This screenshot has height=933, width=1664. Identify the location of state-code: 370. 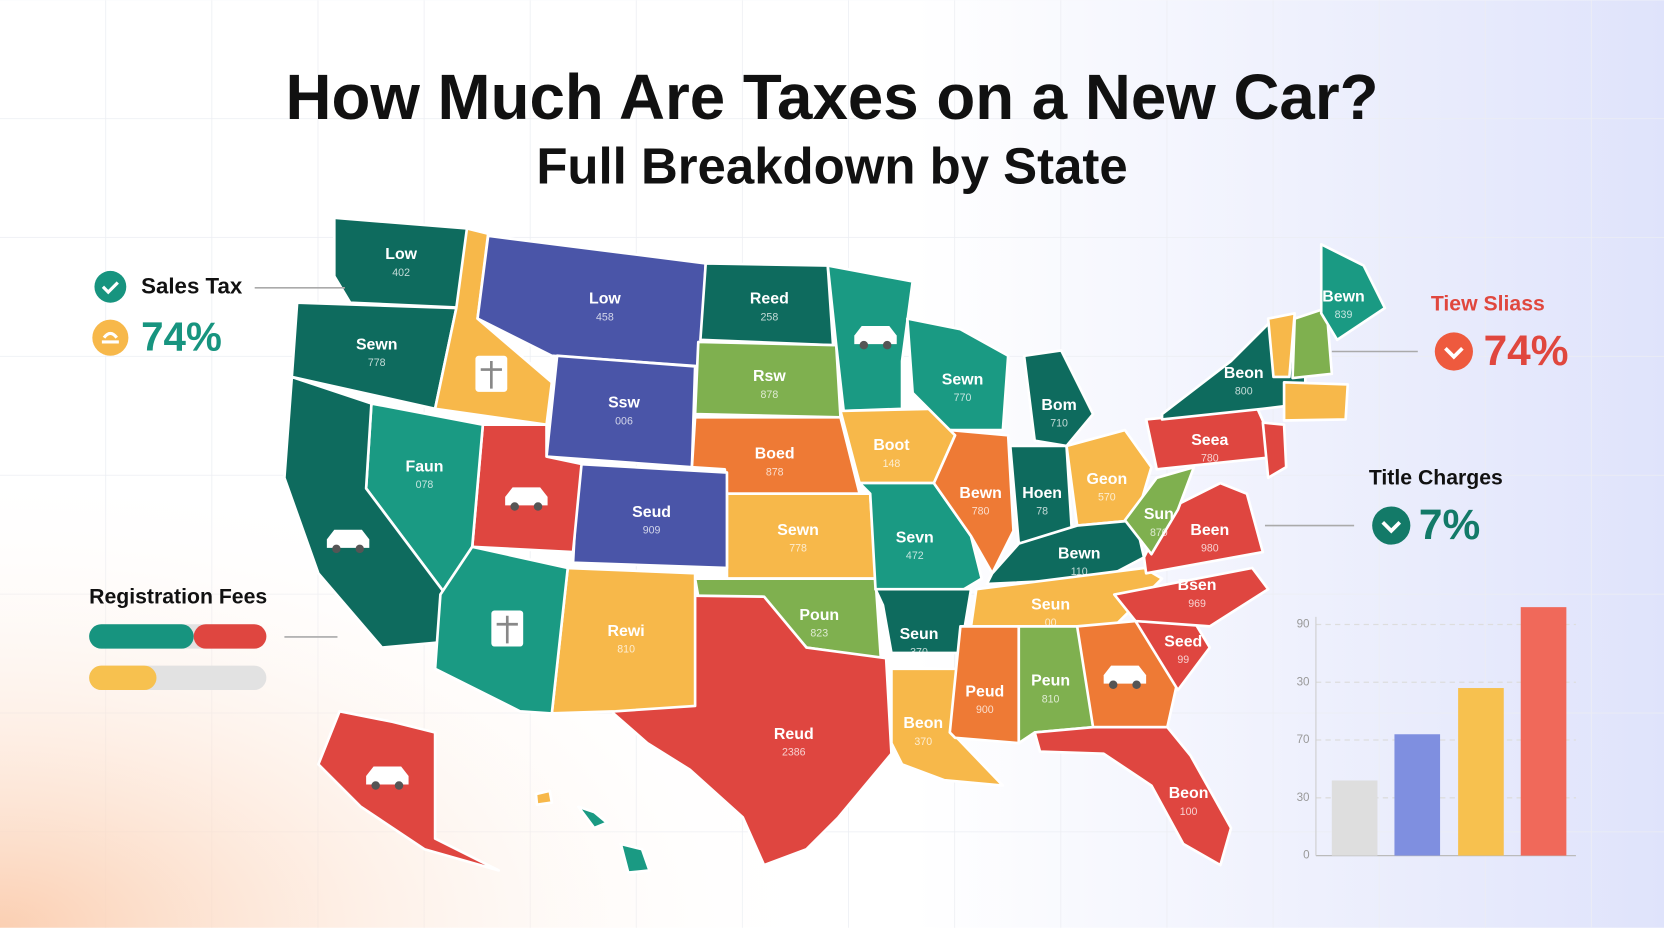
(923, 742).